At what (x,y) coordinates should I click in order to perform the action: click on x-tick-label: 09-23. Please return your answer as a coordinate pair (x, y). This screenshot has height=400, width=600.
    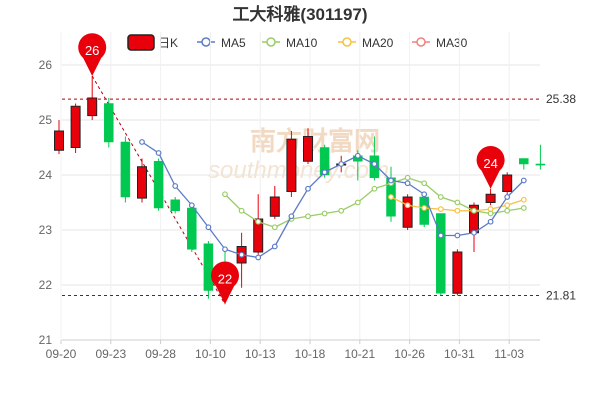
    Looking at the image, I should click on (110, 354).